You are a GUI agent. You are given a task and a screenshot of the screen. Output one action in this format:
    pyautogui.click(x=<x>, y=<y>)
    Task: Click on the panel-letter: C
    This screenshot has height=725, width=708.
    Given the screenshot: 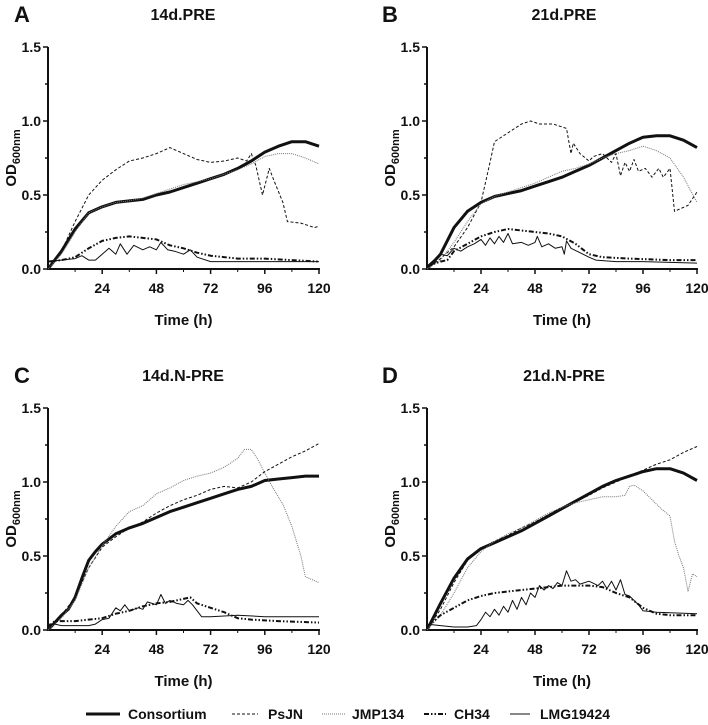 What is the action you would take?
    pyautogui.click(x=22, y=375)
    